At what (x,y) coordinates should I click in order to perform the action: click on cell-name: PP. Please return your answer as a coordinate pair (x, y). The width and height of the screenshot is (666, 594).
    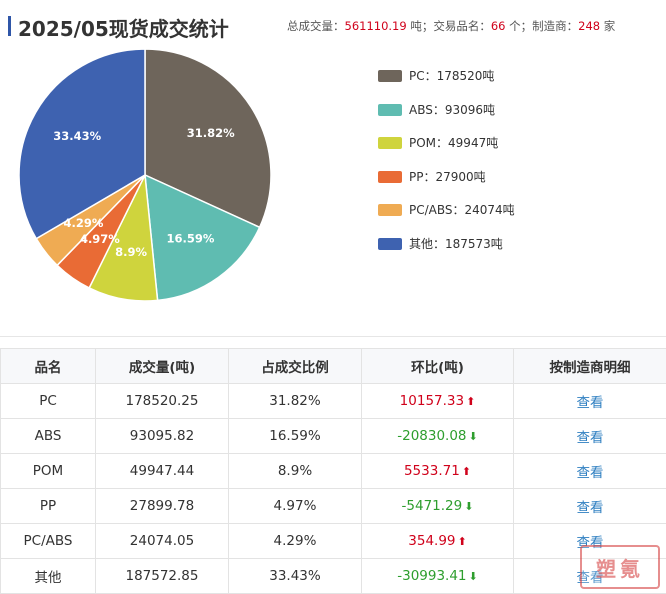
    Looking at the image, I should click on (48, 506).